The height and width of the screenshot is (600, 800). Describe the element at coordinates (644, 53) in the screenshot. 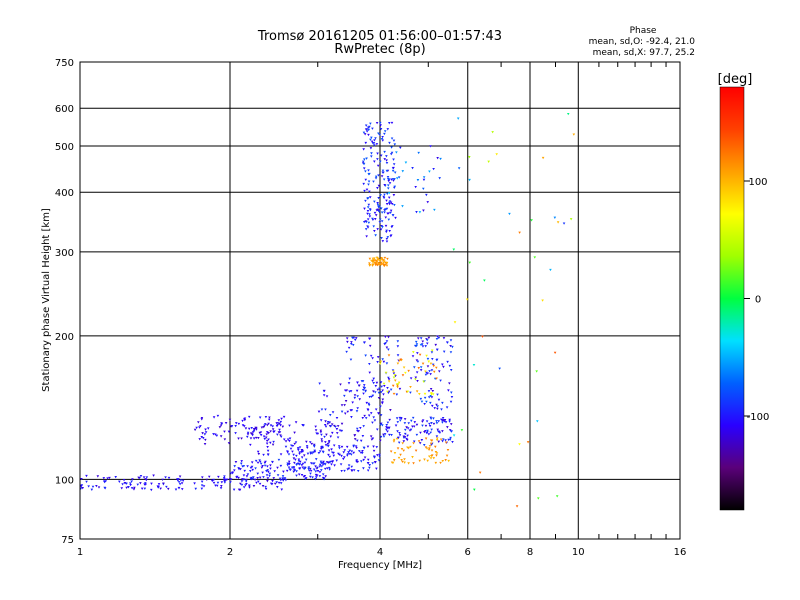

I see `stats-line-x: mean, sd,X: 97.7, 25.2` at that location.